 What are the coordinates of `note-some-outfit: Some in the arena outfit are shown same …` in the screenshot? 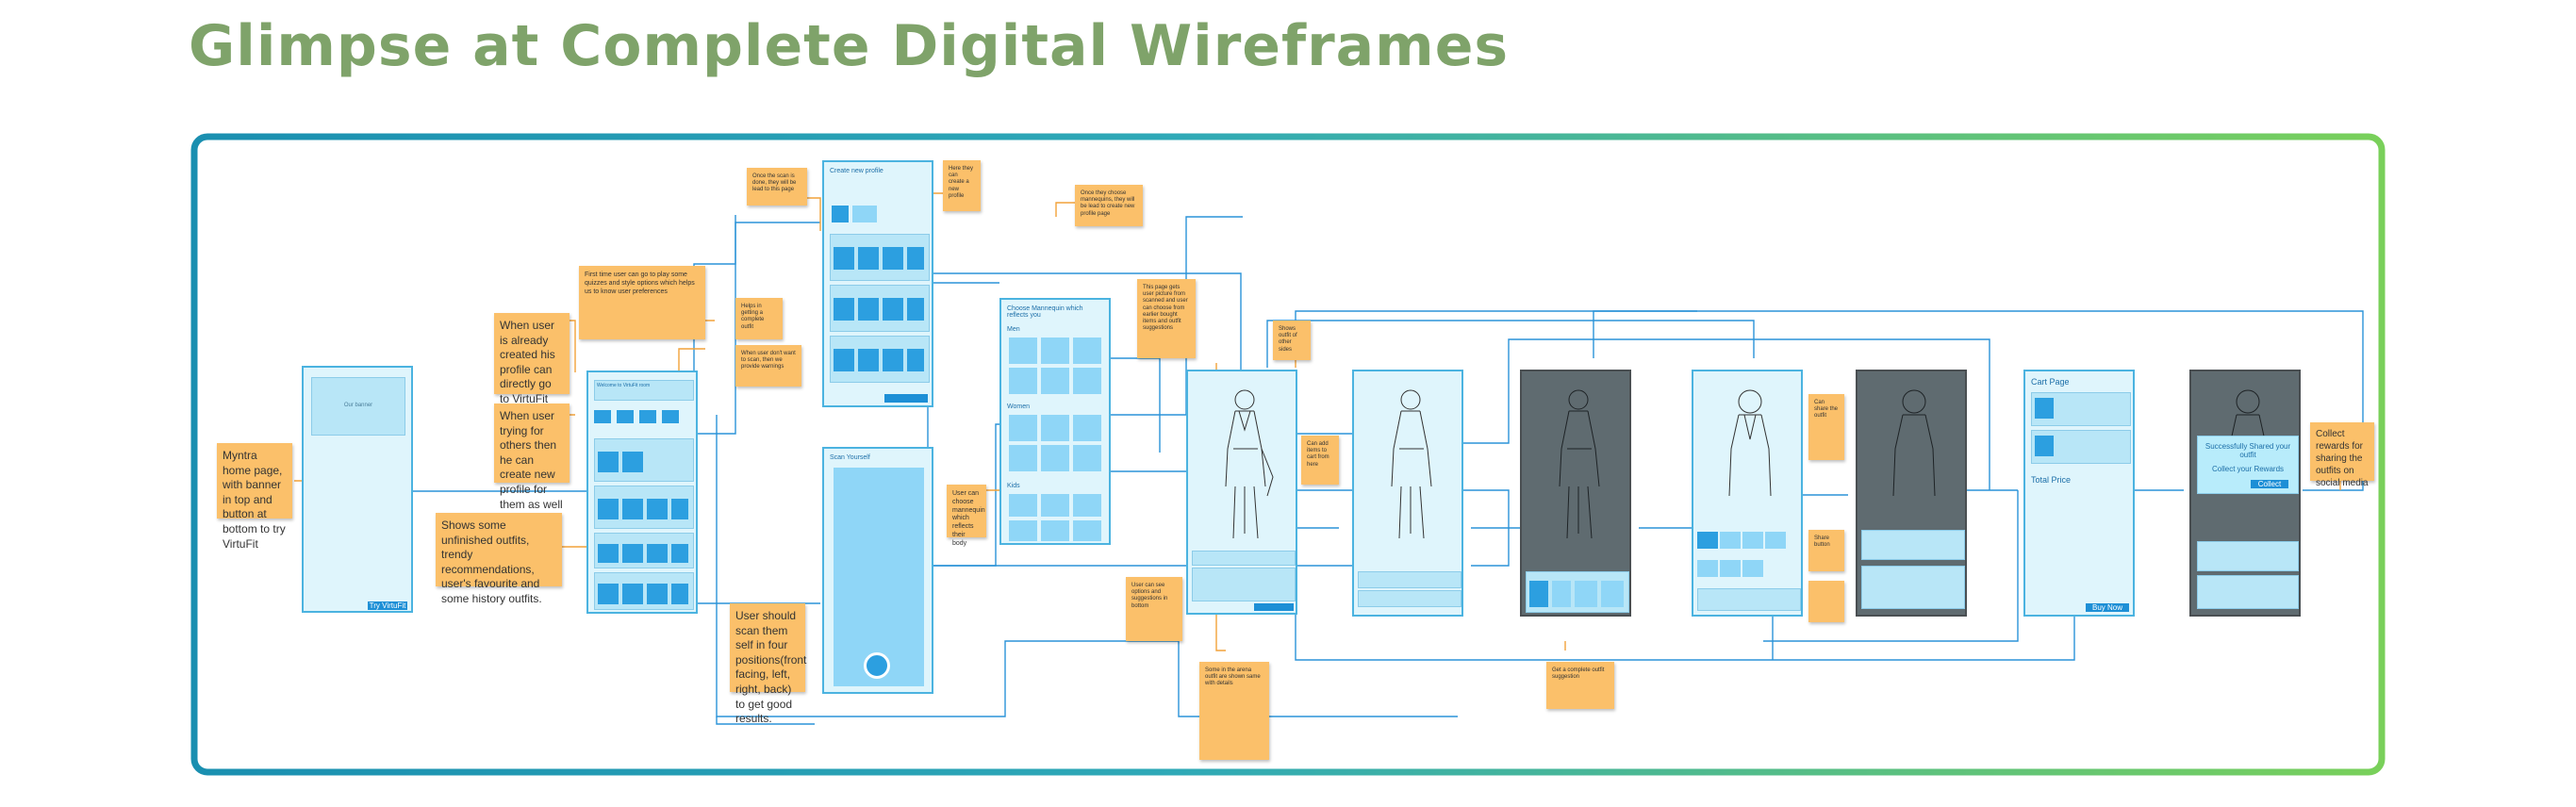 It's located at (1234, 711).